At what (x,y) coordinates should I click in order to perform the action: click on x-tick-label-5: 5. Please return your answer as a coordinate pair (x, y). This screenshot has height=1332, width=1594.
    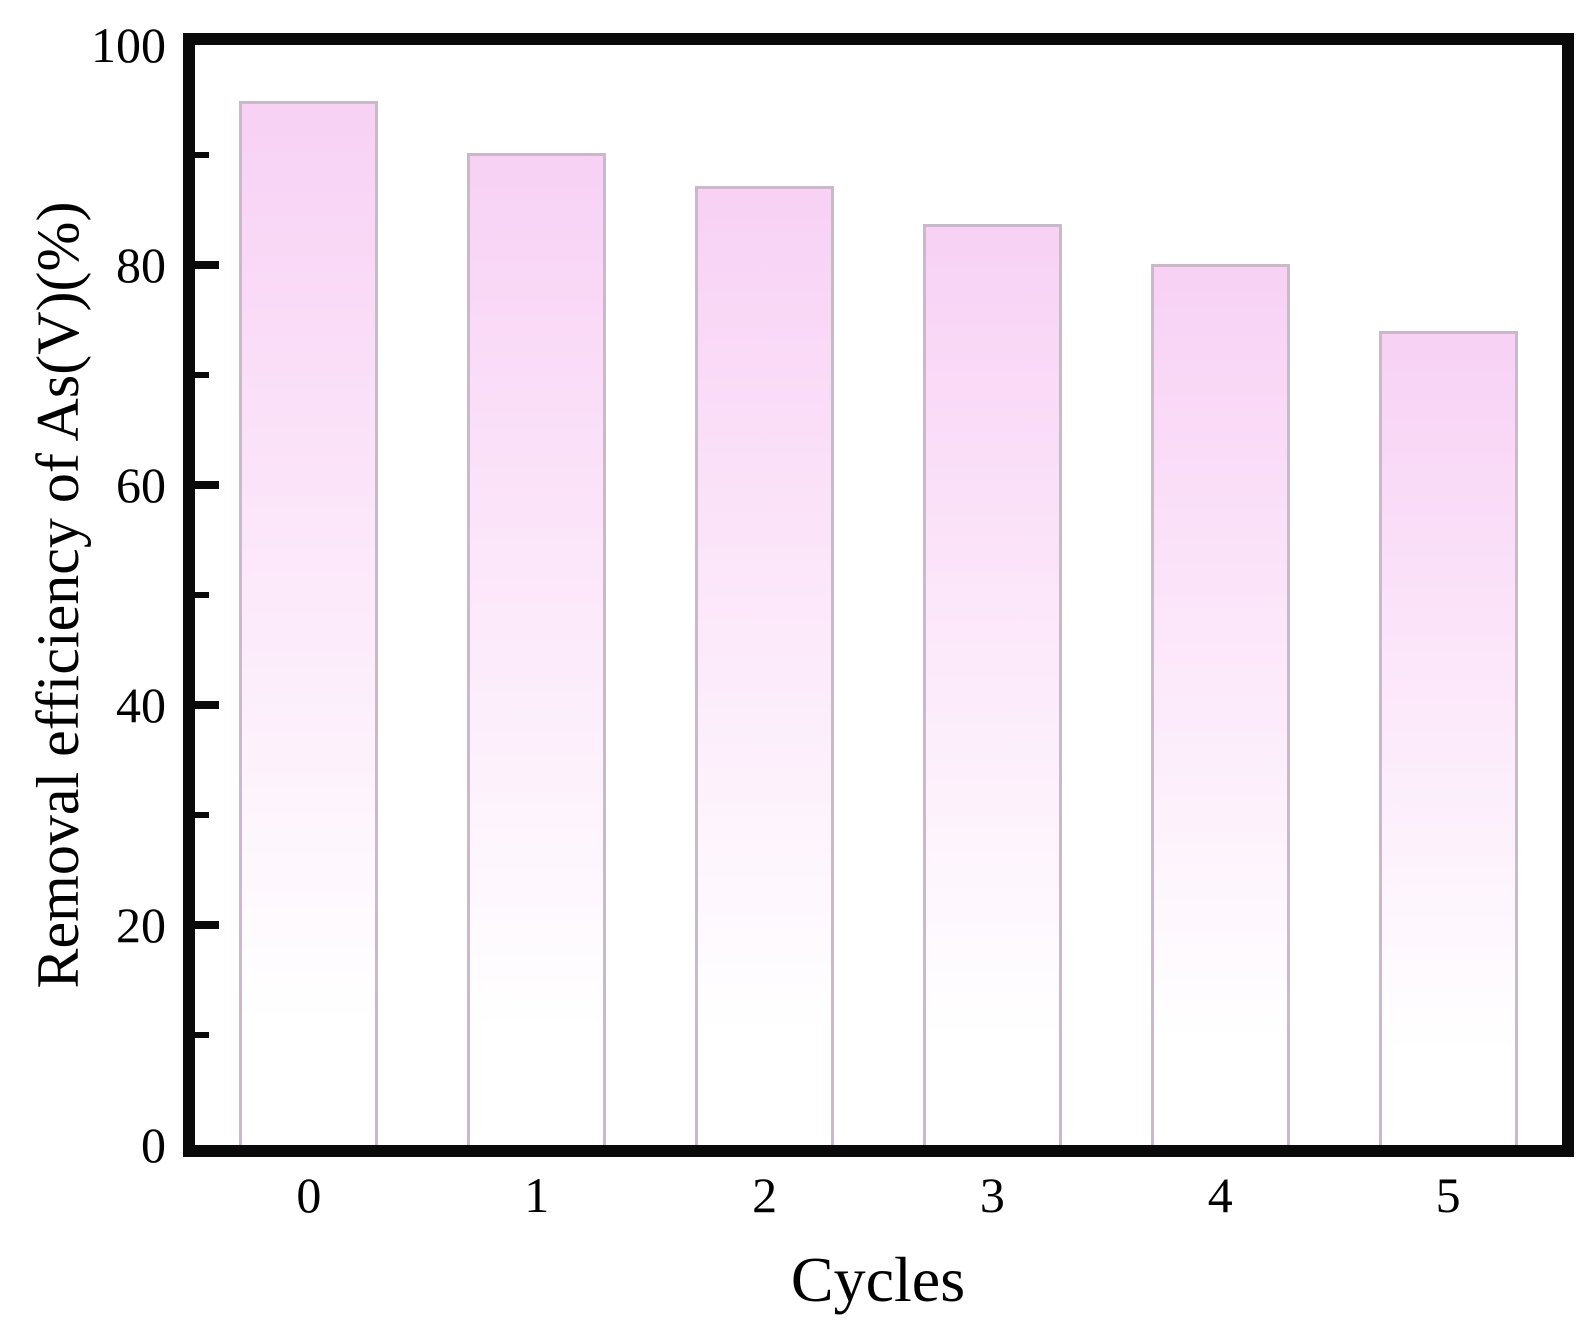
    Looking at the image, I should click on (1448, 1195).